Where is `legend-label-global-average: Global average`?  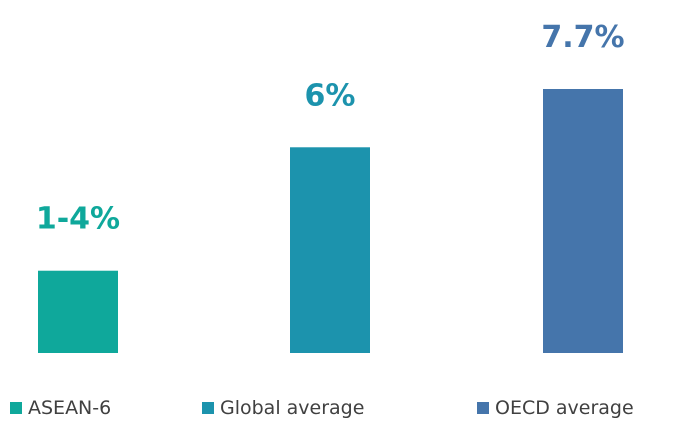
legend-label-global-average: Global average is located at coordinates (292, 408).